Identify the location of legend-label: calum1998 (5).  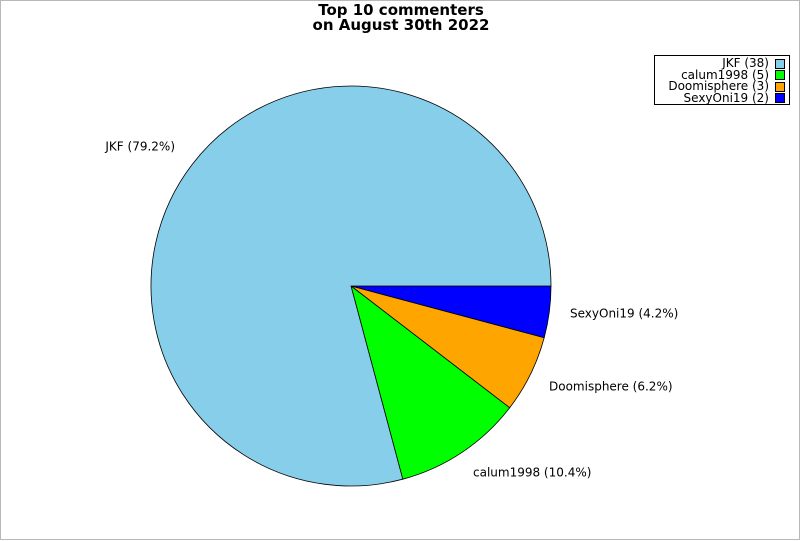
(725, 74).